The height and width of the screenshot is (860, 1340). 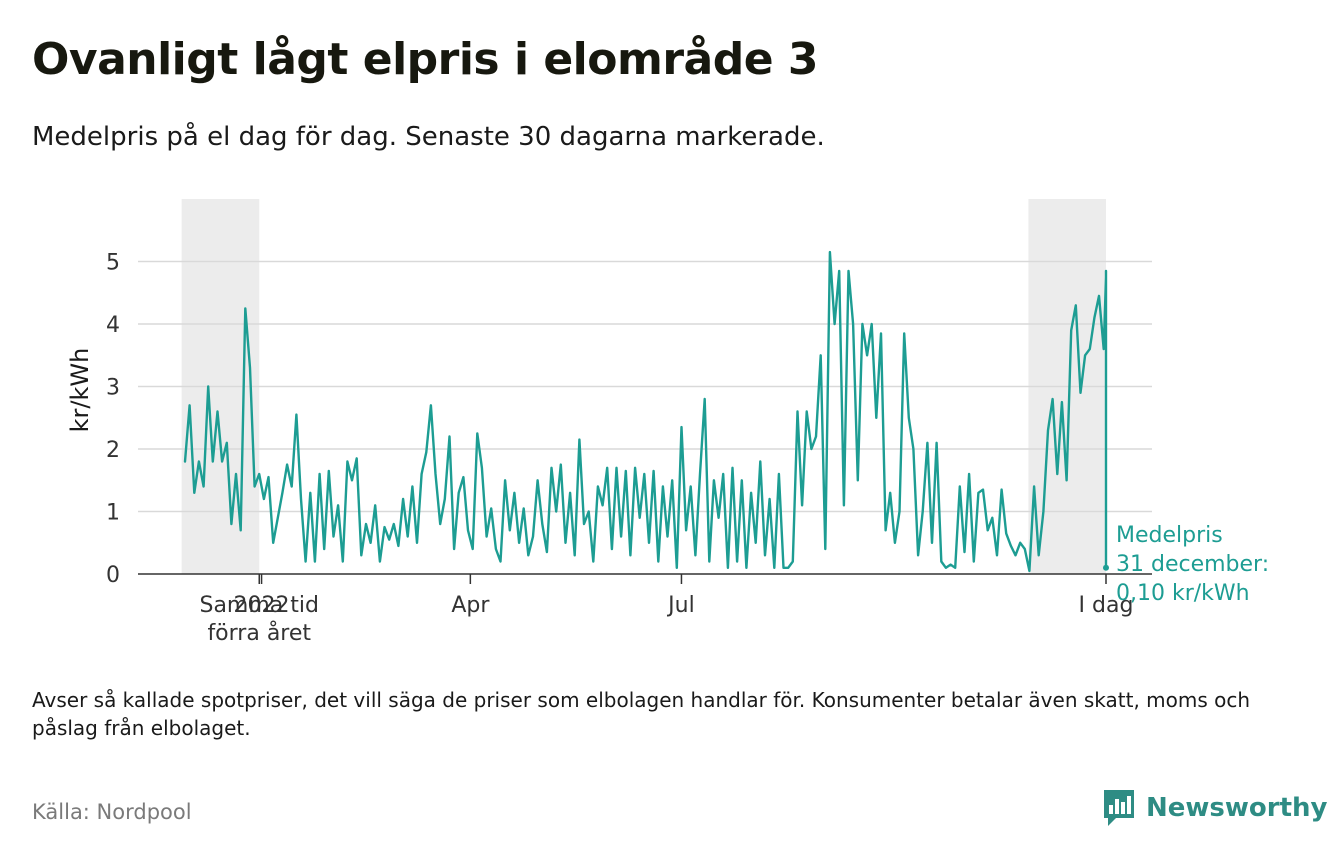 What do you see at coordinates (470, 605) in the screenshot?
I see `x-tick-label-3: Apr` at bounding box center [470, 605].